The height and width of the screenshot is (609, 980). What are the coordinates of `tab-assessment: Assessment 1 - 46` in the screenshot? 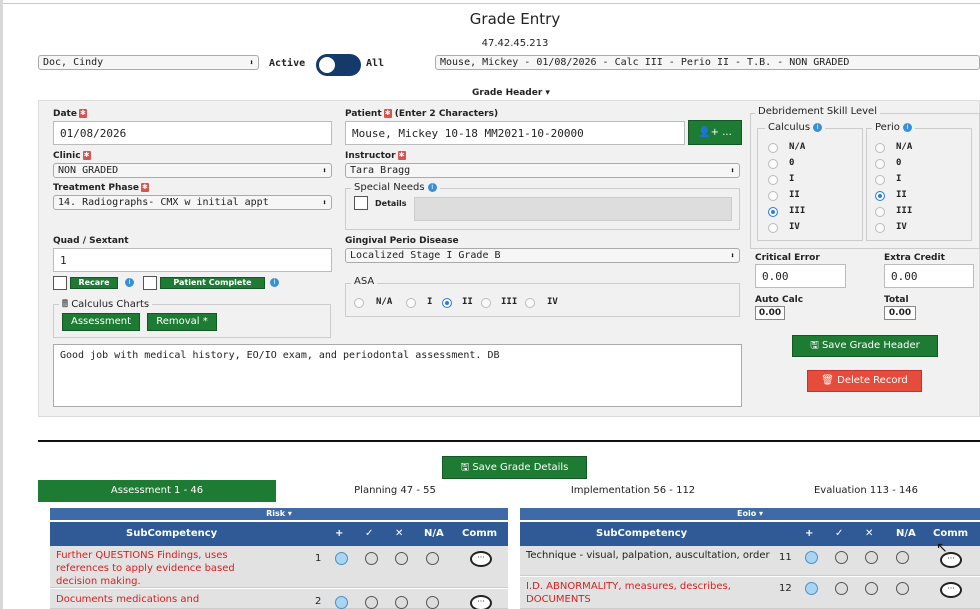 It's located at (157, 491).